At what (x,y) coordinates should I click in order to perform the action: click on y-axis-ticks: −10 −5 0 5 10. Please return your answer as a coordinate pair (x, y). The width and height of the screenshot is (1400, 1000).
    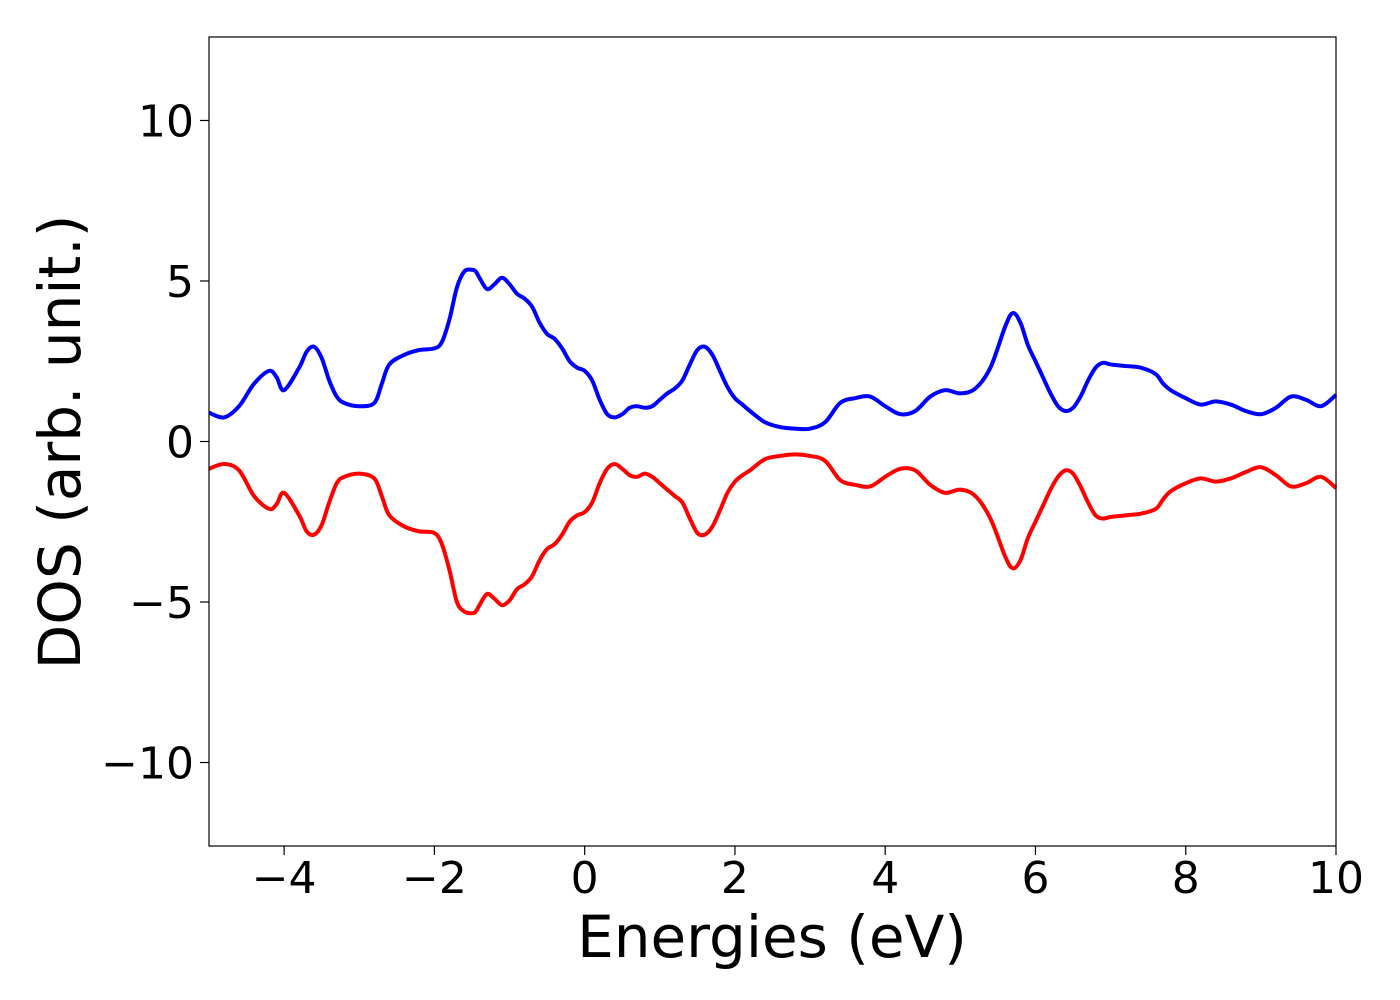
    Looking at the image, I should click on (155, 443).